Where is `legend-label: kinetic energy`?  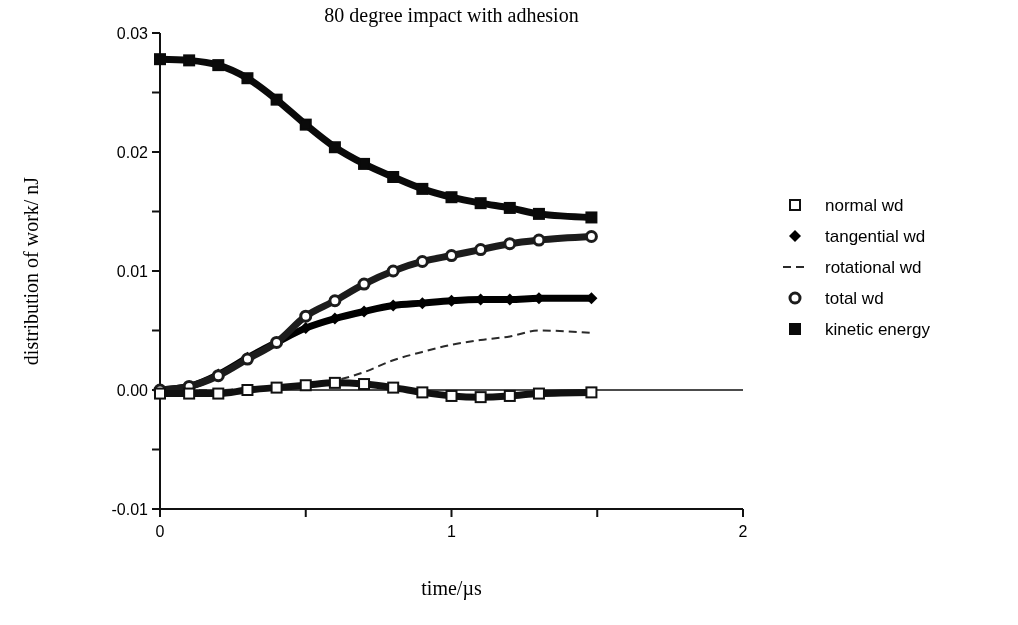 legend-label: kinetic energy is located at coordinates (878, 329).